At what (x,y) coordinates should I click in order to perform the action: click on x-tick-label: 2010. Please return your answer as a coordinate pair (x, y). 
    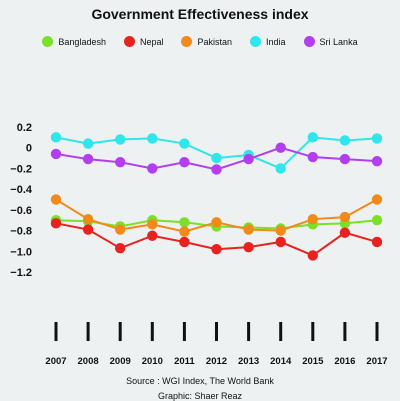
    Looking at the image, I should click on (152, 361).